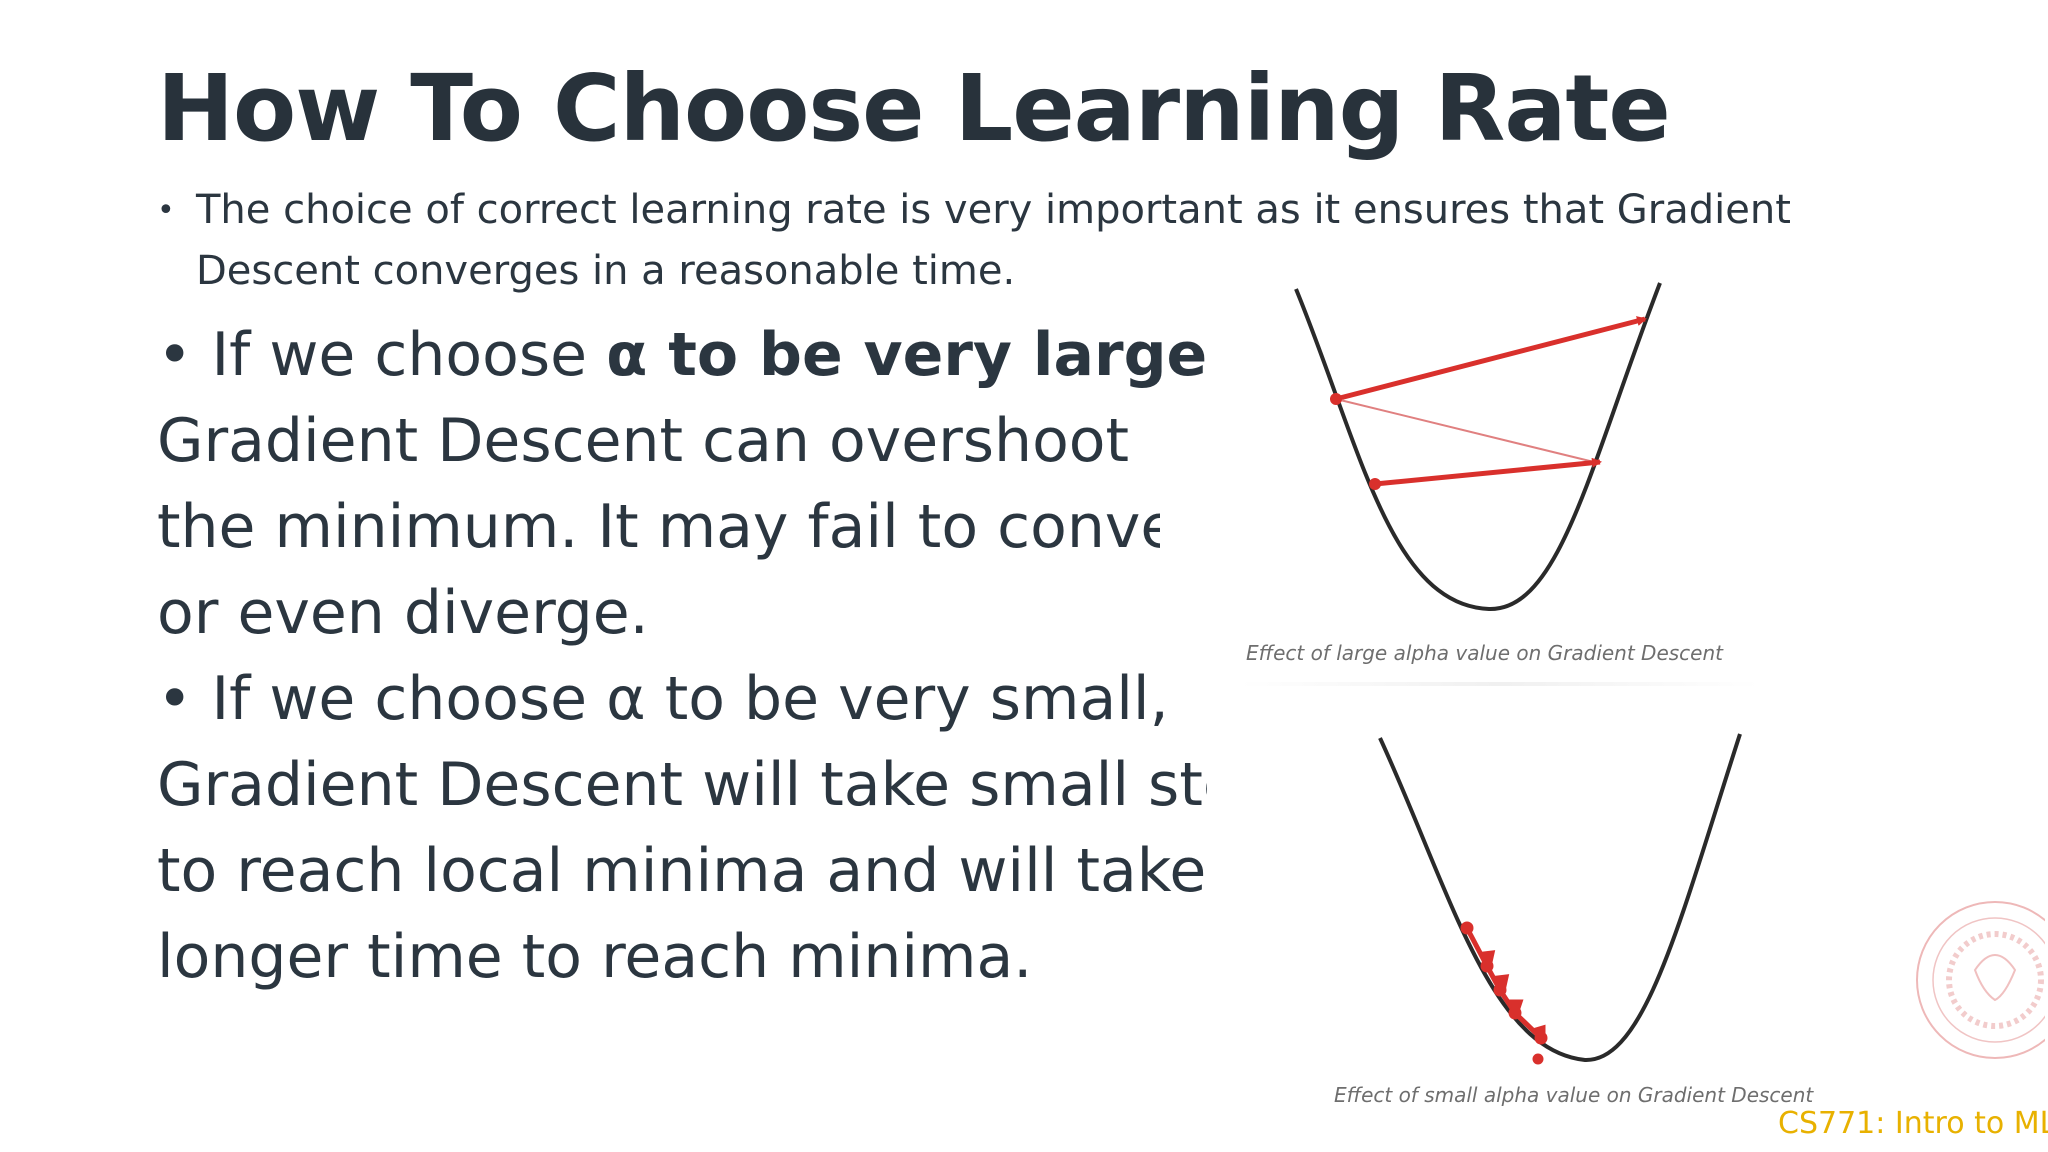 Image resolution: width=2048 pixels, height=1152 pixels. What do you see at coordinates (683, 785) in the screenshot?
I see `small-alpha-line-2: Gradient Descent will take small steps` at bounding box center [683, 785].